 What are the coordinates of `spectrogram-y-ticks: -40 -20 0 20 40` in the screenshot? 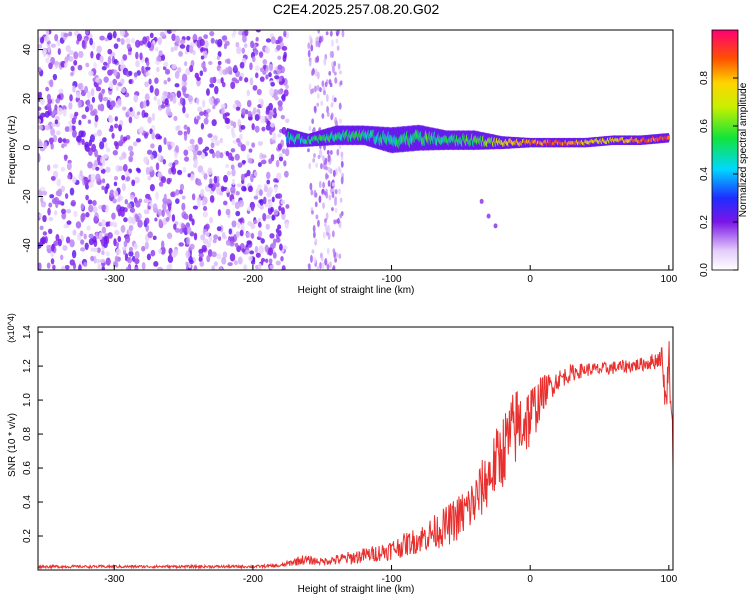 It's located at (32, 148).